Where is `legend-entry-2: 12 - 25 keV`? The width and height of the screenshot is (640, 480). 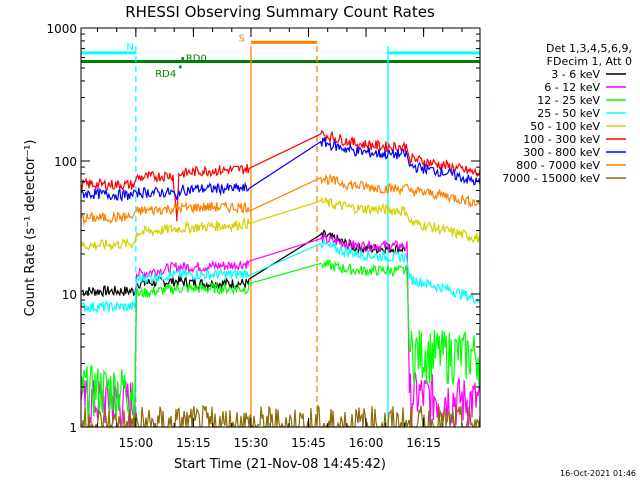 legend-entry-2: 12 - 25 keV is located at coordinates (568, 100).